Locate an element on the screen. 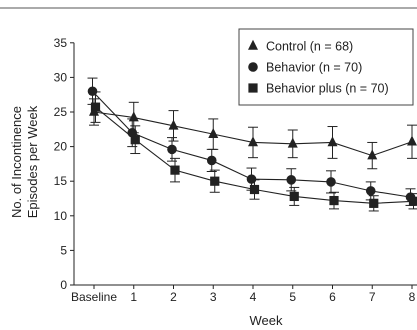  x-tick-label-3: 3 is located at coordinates (213, 297).